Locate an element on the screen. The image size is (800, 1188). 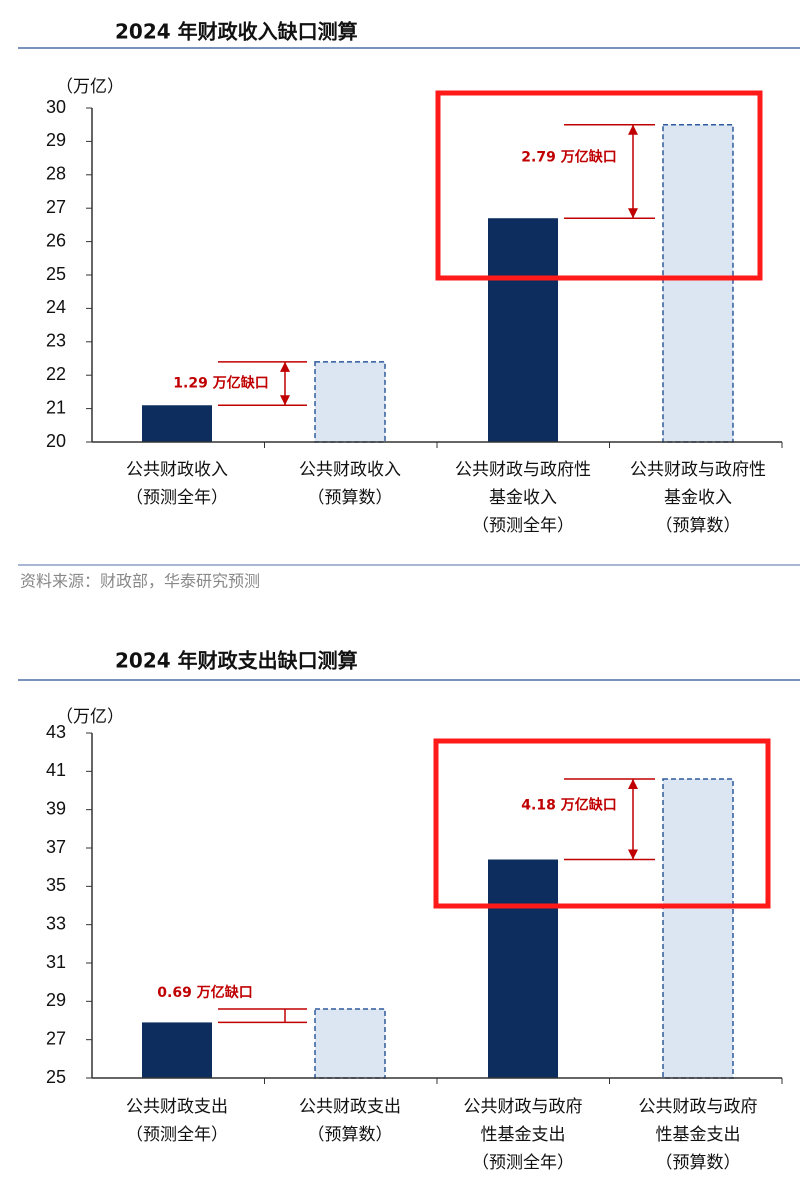
y-tick-label: 31 is located at coordinates (56, 962).